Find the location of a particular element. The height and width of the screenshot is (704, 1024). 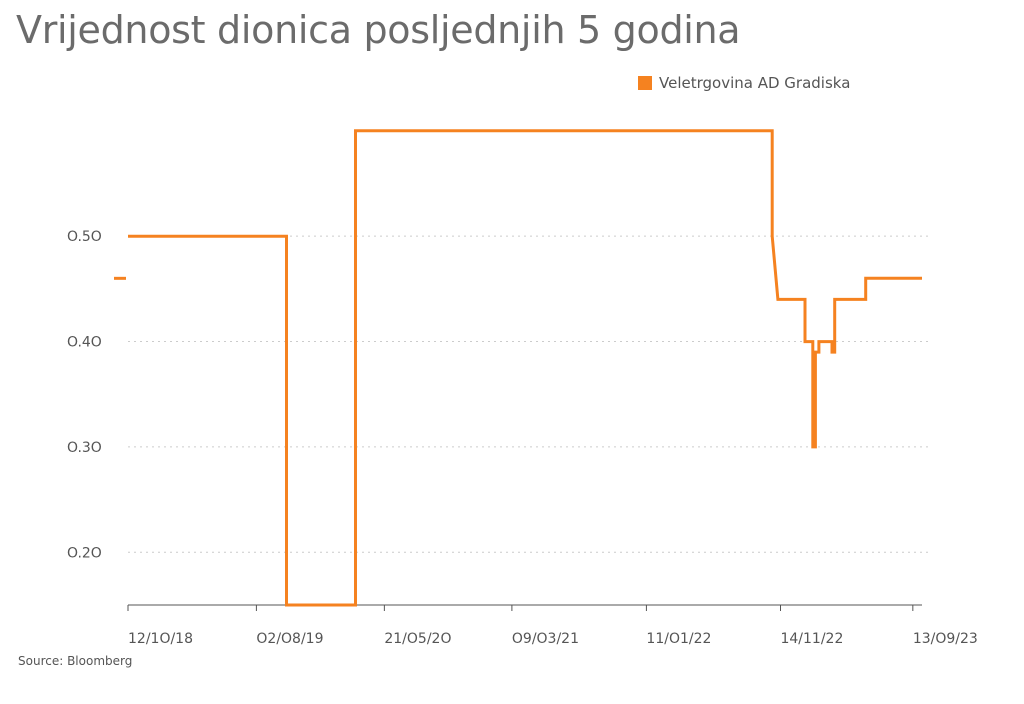

x-tick-label: 11/O1/22 is located at coordinates (678, 639).